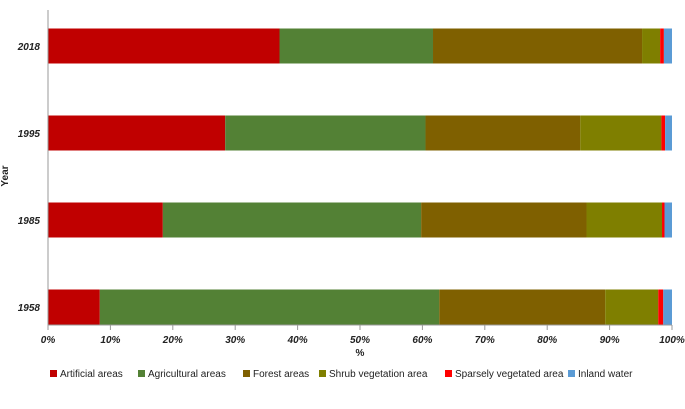  What do you see at coordinates (29, 308) in the screenshot?
I see `y-category-label: 1958` at bounding box center [29, 308].